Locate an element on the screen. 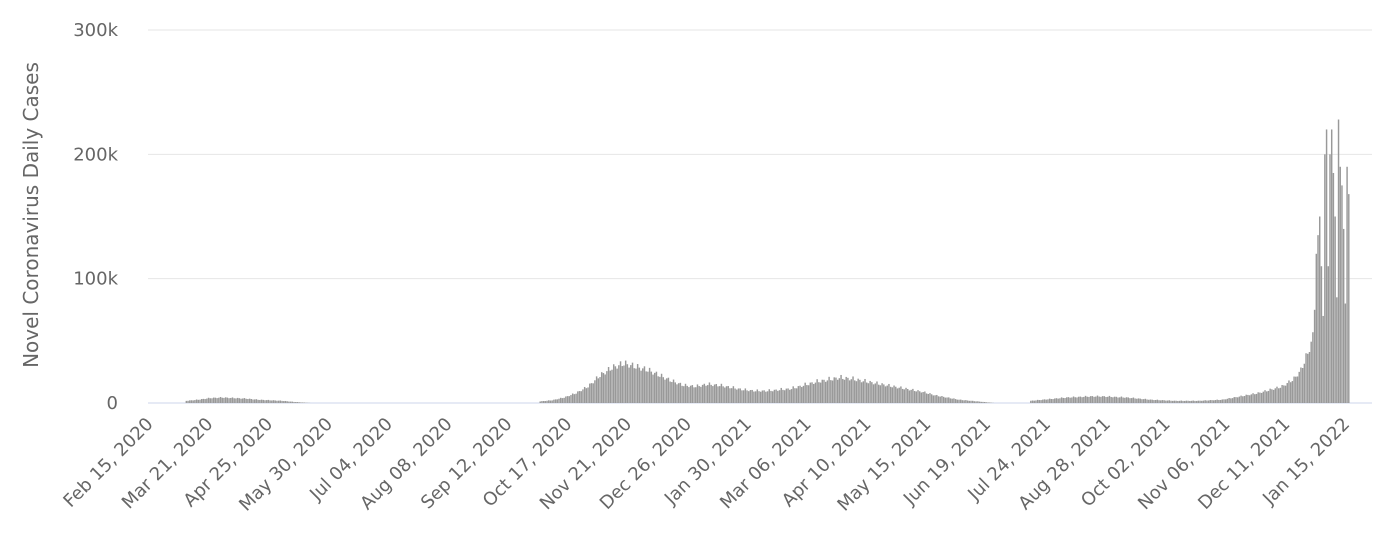  y-axis-ticks: 0 100k 200k 300k is located at coordinates (95, 217).